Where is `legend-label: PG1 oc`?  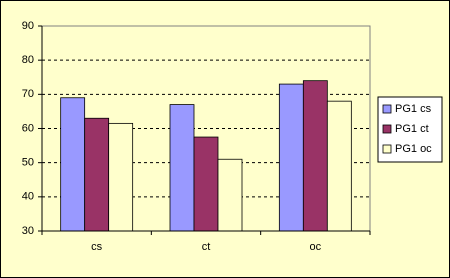 legend-label: PG1 oc is located at coordinates (413, 149).